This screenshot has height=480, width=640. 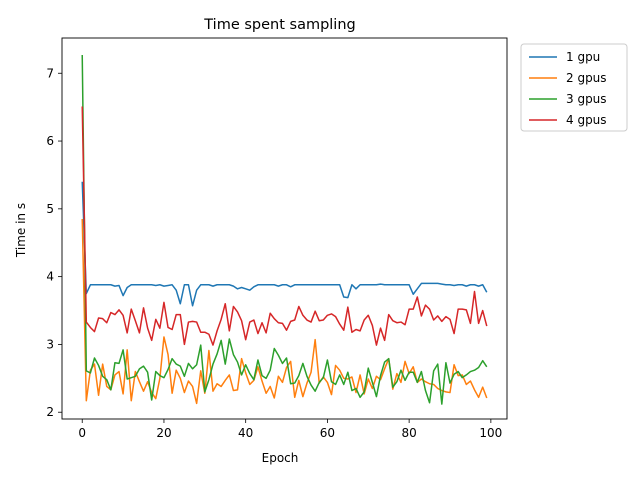 What do you see at coordinates (279, 25) in the screenshot?
I see `chart-title: Time spent sampling` at bounding box center [279, 25].